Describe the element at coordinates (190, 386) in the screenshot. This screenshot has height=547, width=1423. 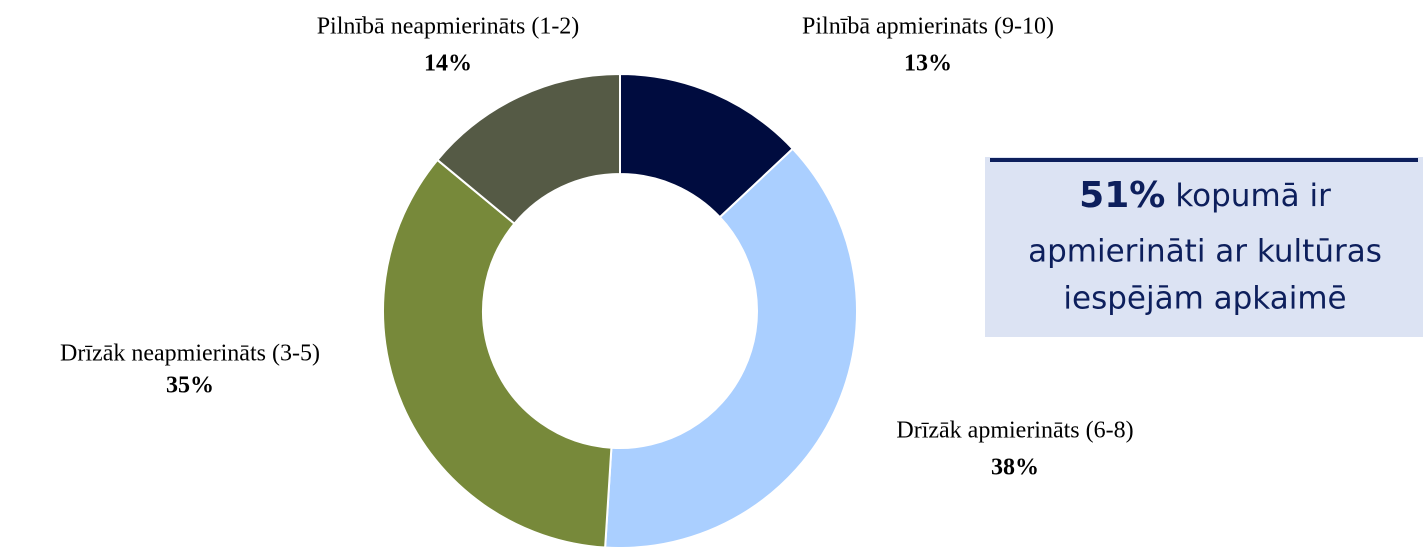
I see `value-label: 35%` at that location.